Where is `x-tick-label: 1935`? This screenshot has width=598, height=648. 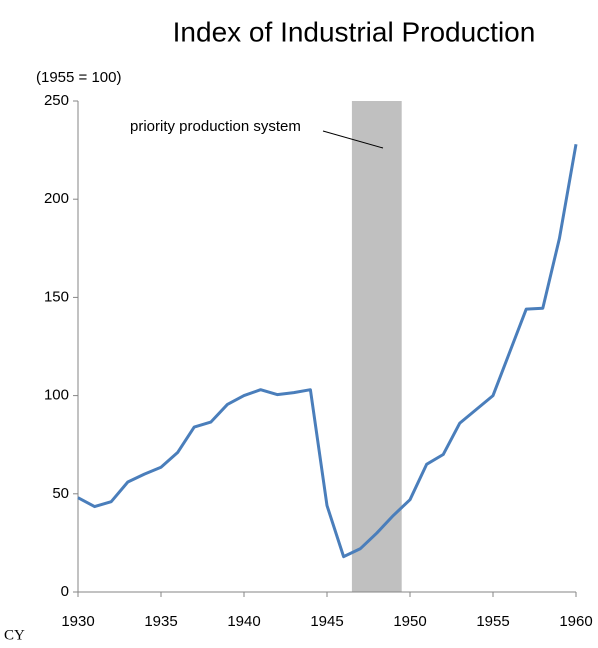 x-tick-label: 1935 is located at coordinates (160, 621).